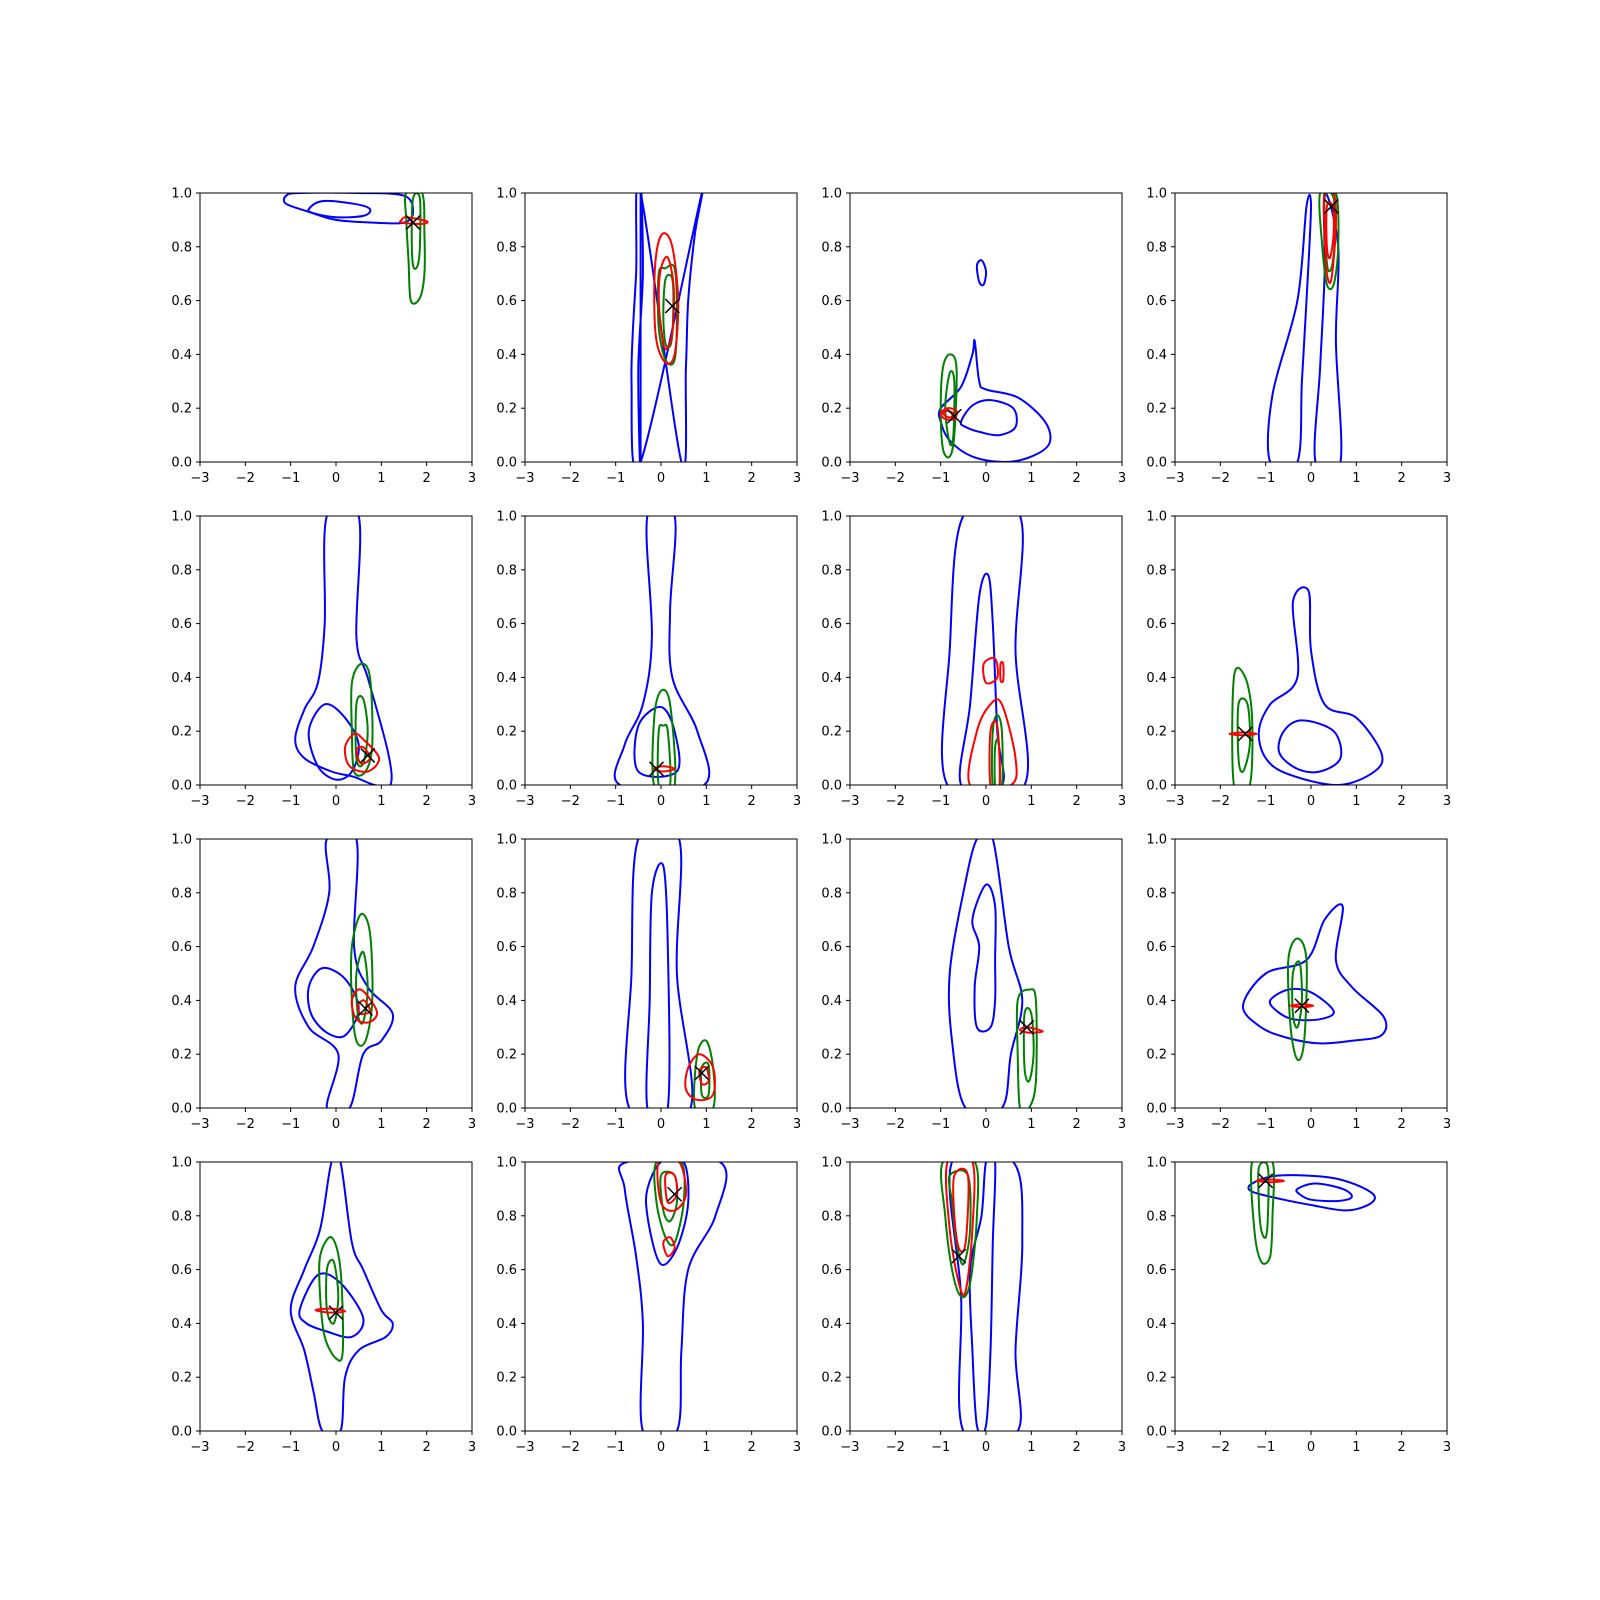 The width and height of the screenshot is (1600, 1600). Describe the element at coordinates (648, 1306) in the screenshot. I see `subplot-14: −3 −2 −1 0 1 2 3 0.0 0.2 0.4 0.6 0.8 1.0` at that location.